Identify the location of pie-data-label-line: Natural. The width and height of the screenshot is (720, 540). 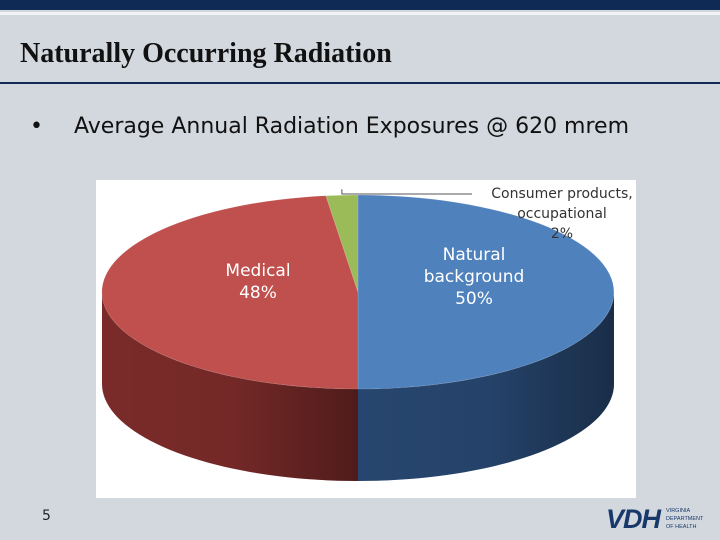
(474, 255).